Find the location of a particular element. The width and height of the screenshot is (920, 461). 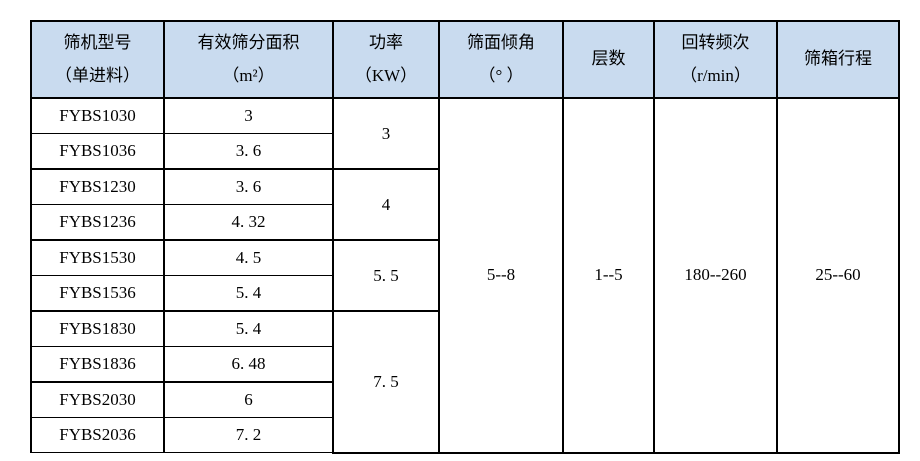

cell-power-group: 5. 5 is located at coordinates (386, 275).